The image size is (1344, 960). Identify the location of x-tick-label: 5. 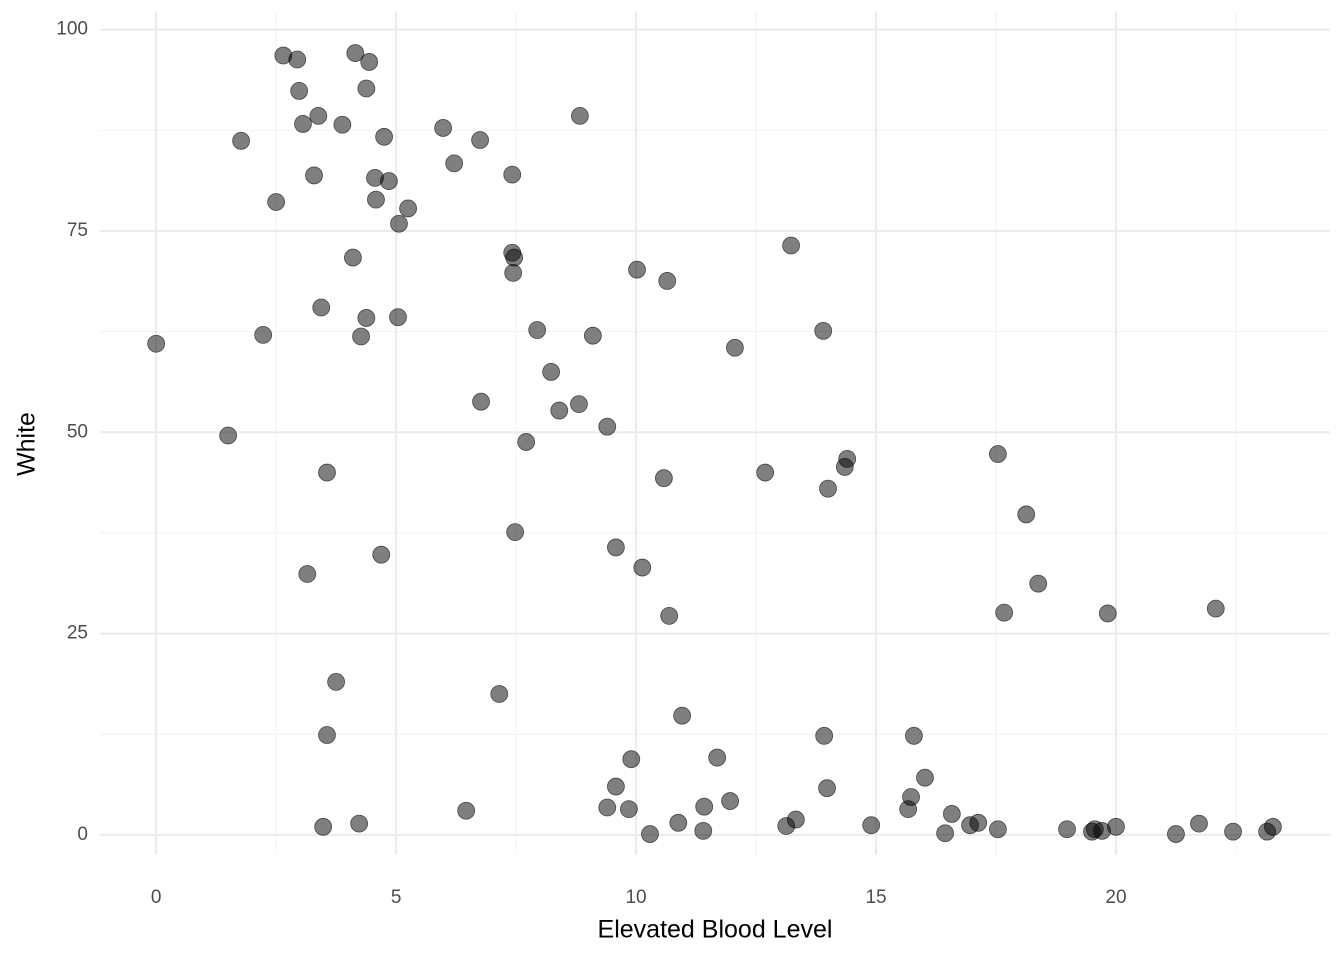
(396, 897).